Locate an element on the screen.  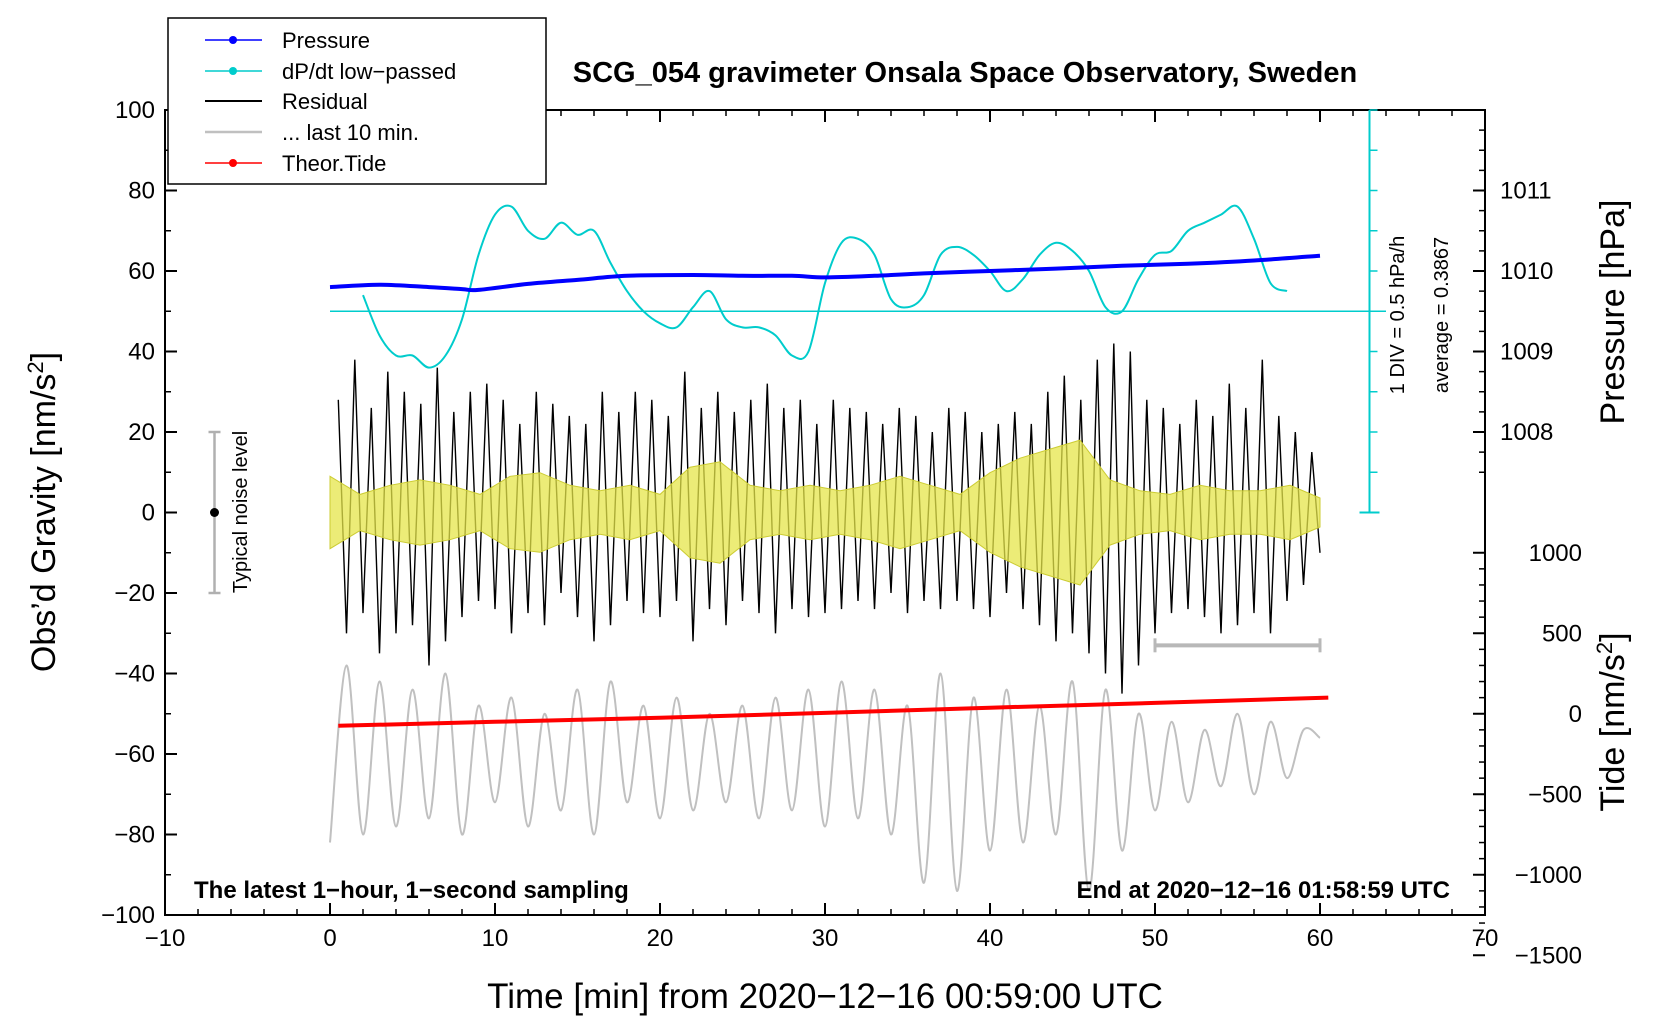
legend-marker-tide is located at coordinates (233, 163).